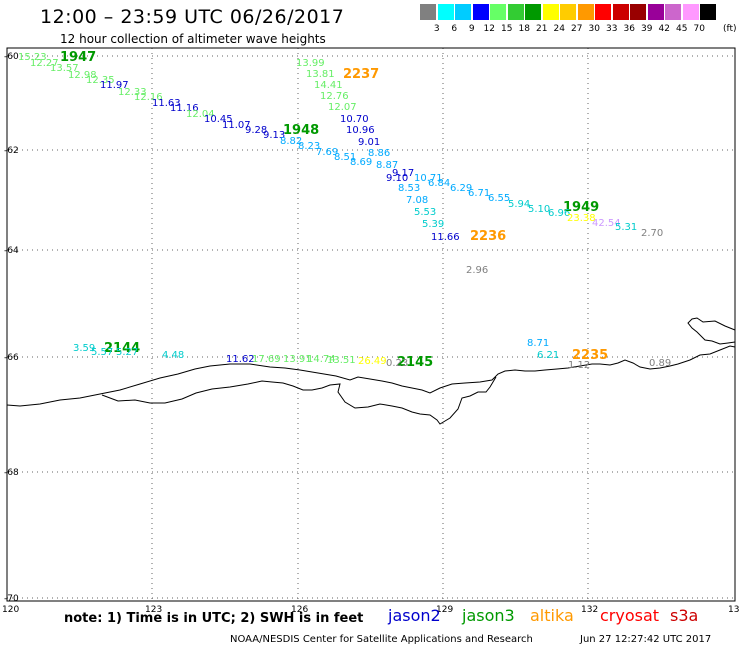  I want to click on wave-height-value: 10.71, so click(428, 178).